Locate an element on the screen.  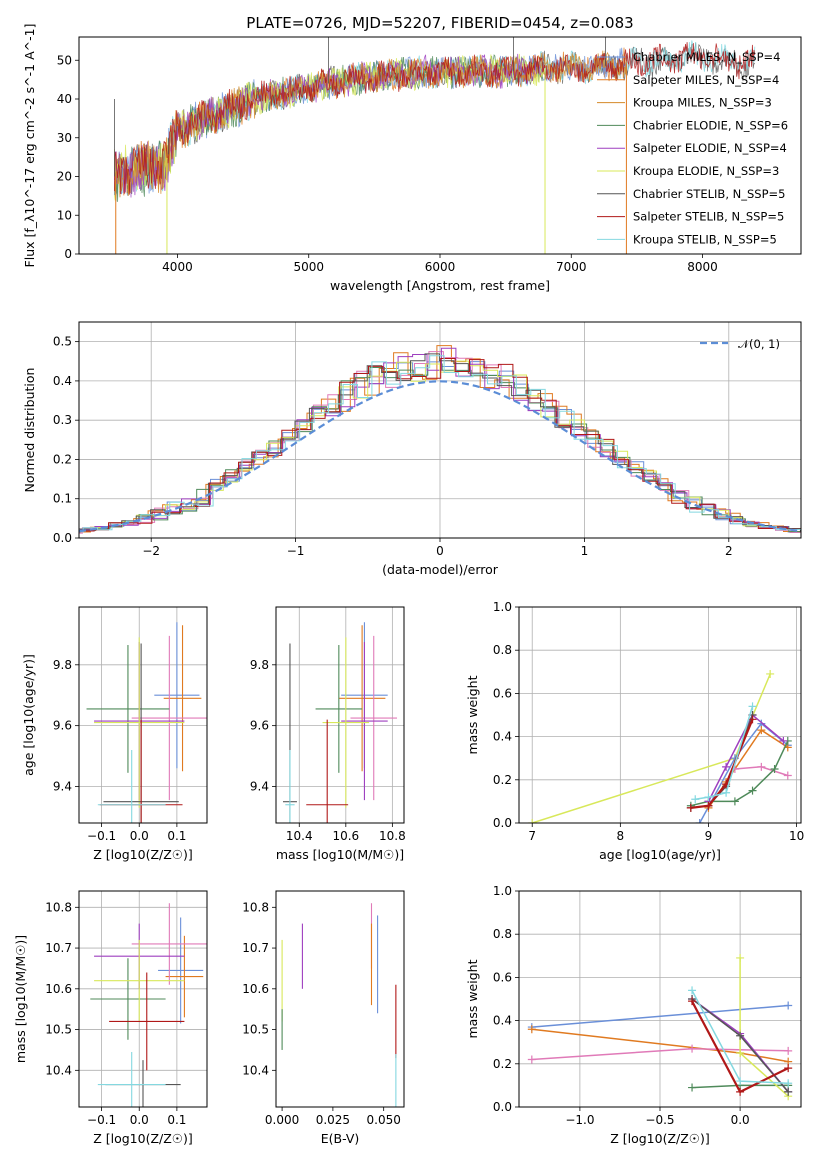
x-axis-label: E(B-V) is located at coordinates (340, 1138).